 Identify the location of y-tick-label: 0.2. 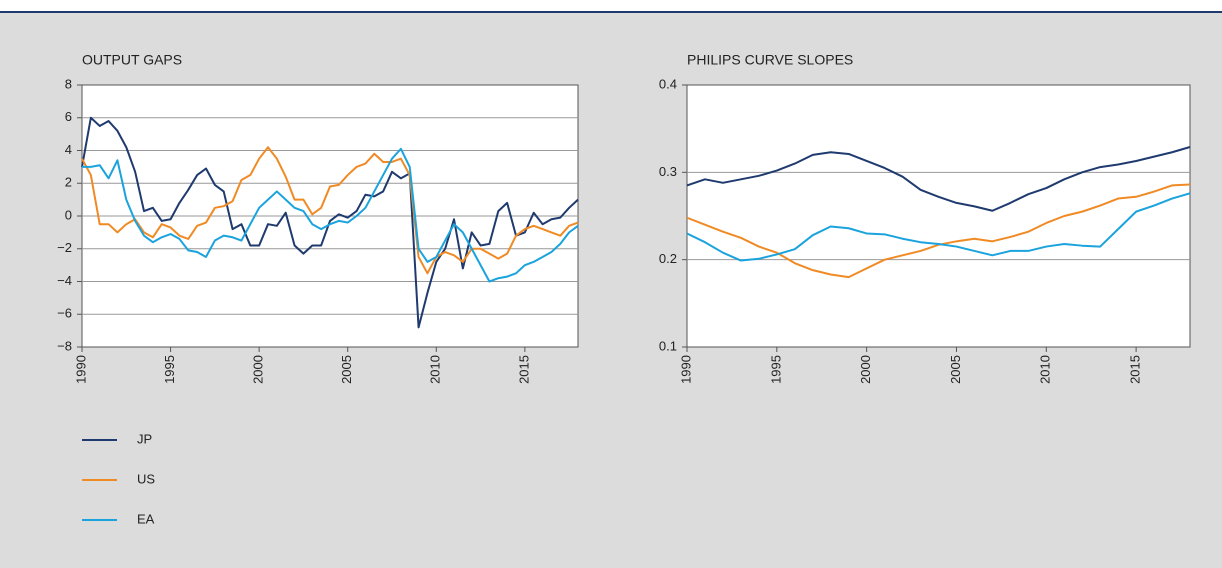
(668, 258).